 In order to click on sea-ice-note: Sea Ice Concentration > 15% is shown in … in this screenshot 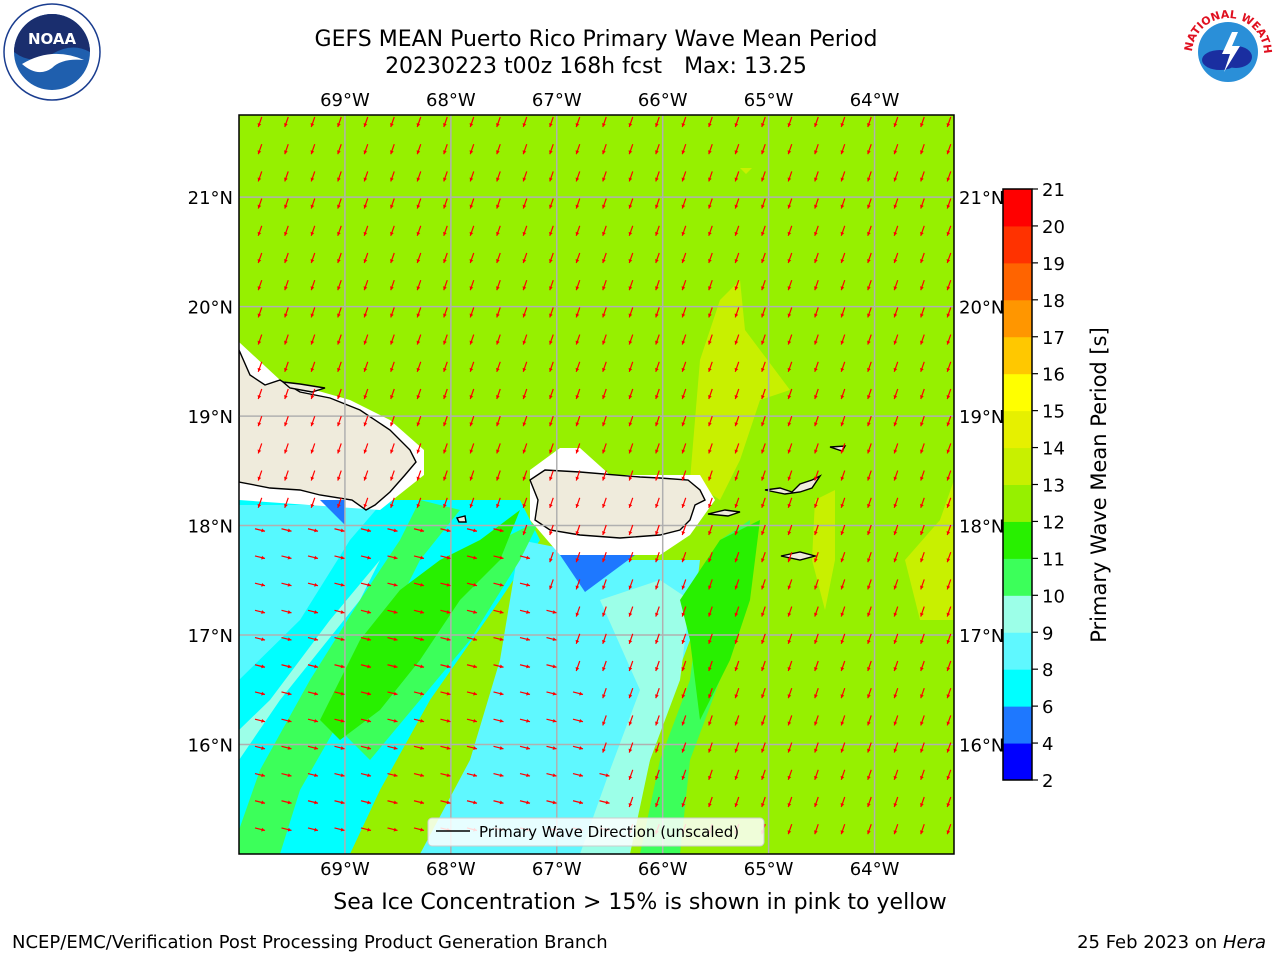, I will do `click(640, 902)`.